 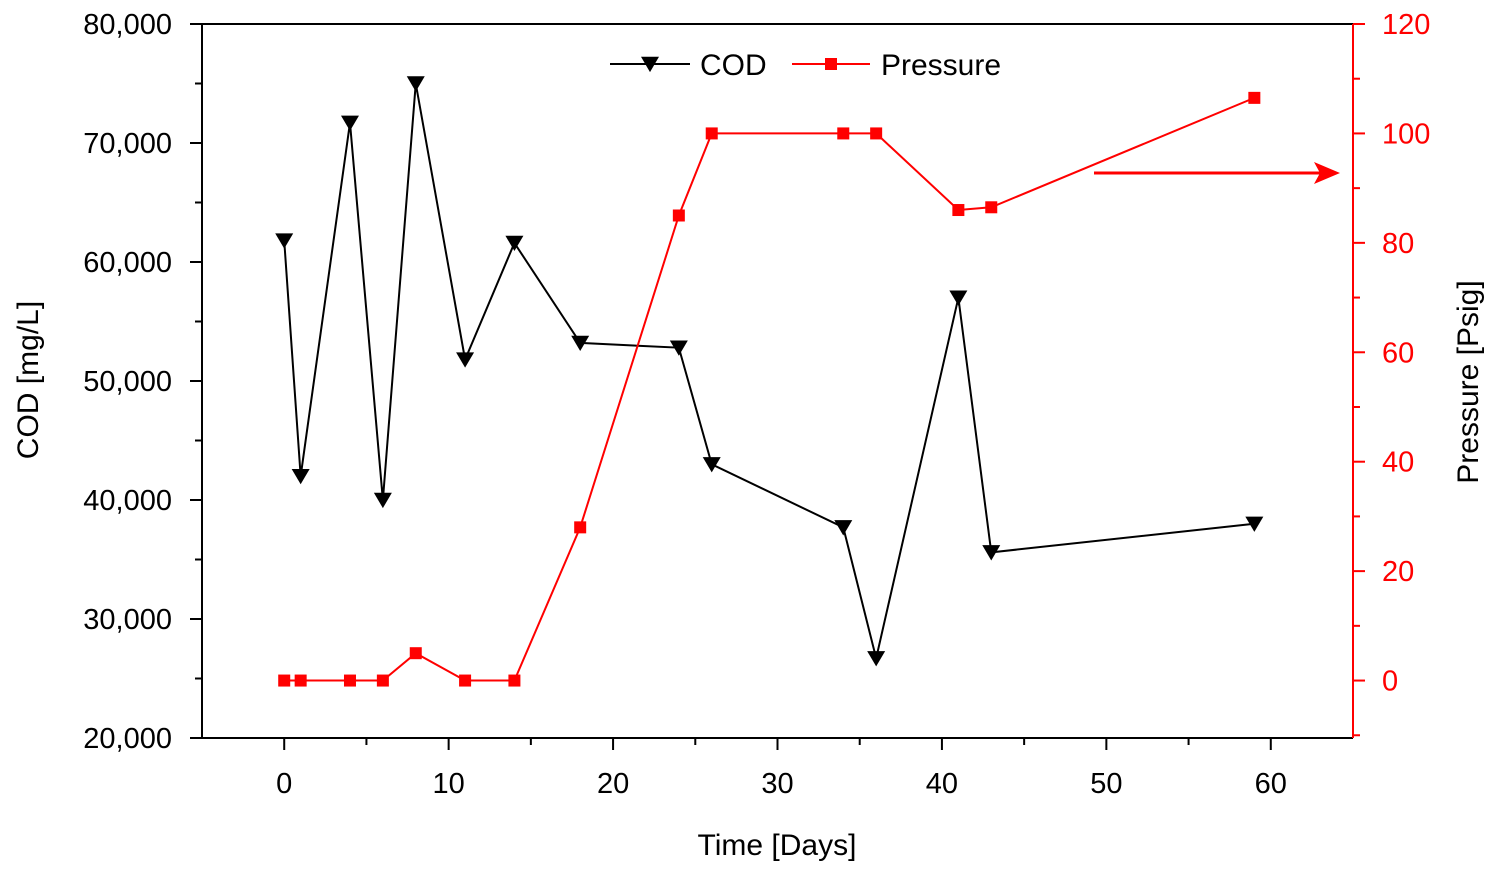 I want to click on x-tick-label: 10, so click(x=449, y=784).